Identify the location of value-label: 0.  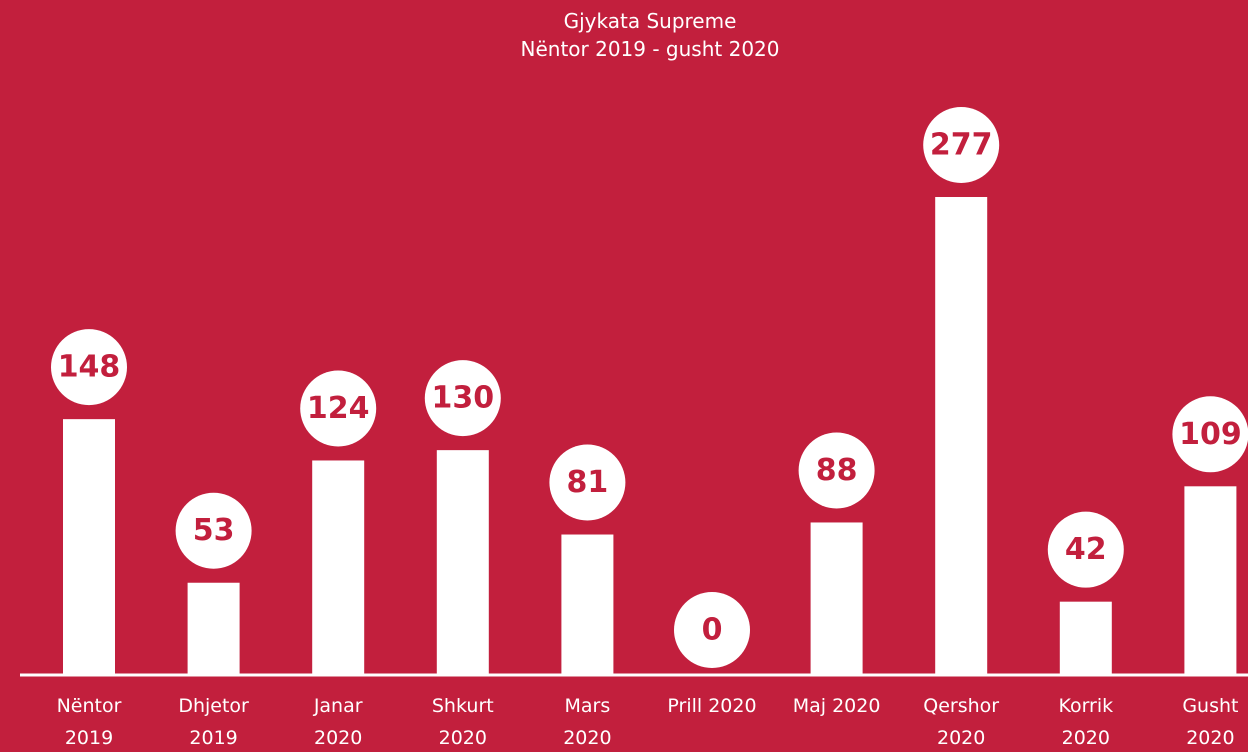
(712, 630).